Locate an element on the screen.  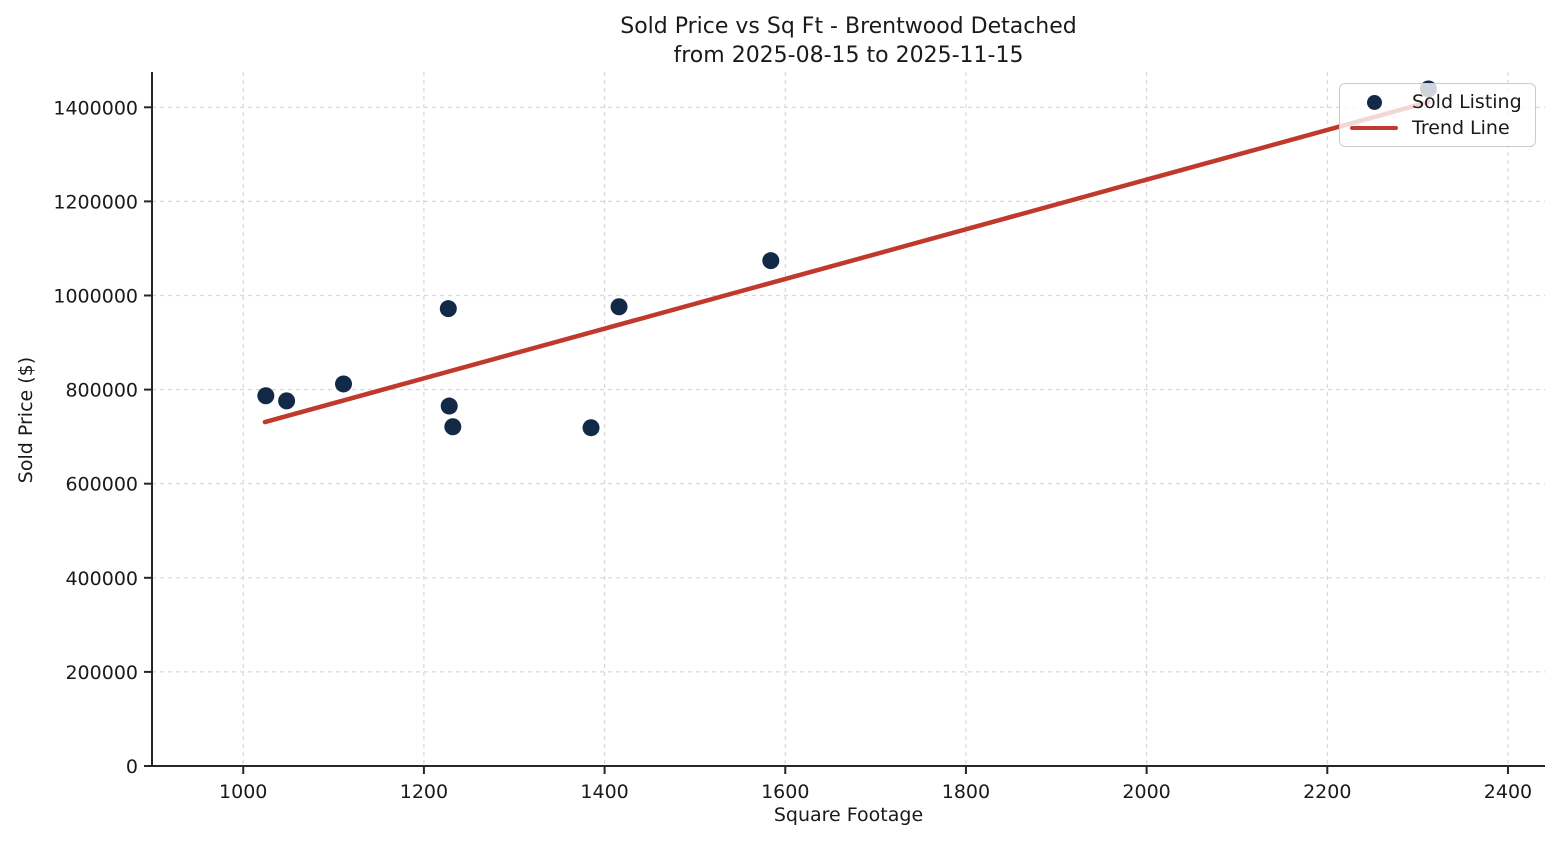
x-tick-label: 2400 is located at coordinates (1508, 792).